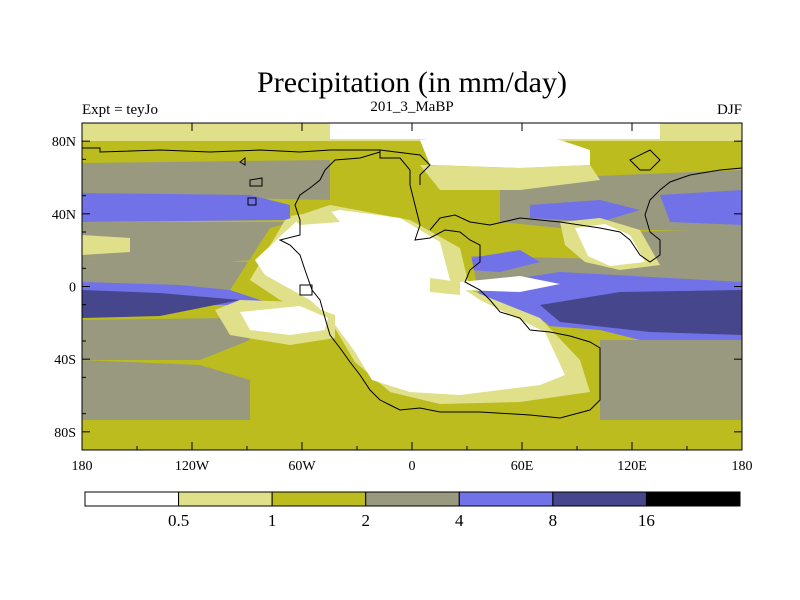  I want to click on x-tick-label: 60E, so click(522, 466).